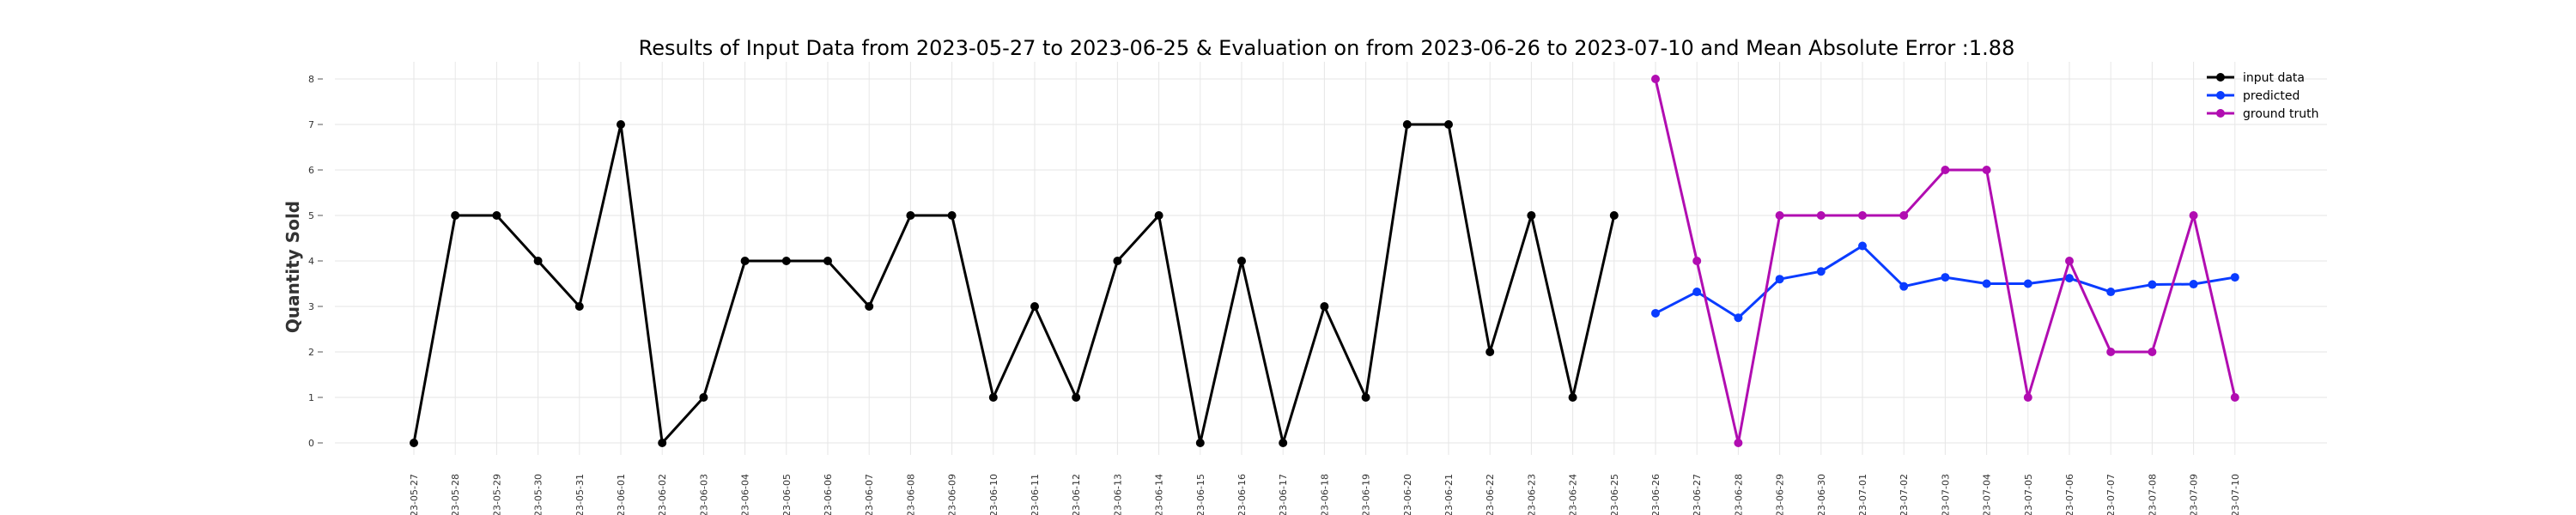  What do you see at coordinates (952, 494) in the screenshot?
I see `x-tick-label: 2023-06-09` at bounding box center [952, 494].